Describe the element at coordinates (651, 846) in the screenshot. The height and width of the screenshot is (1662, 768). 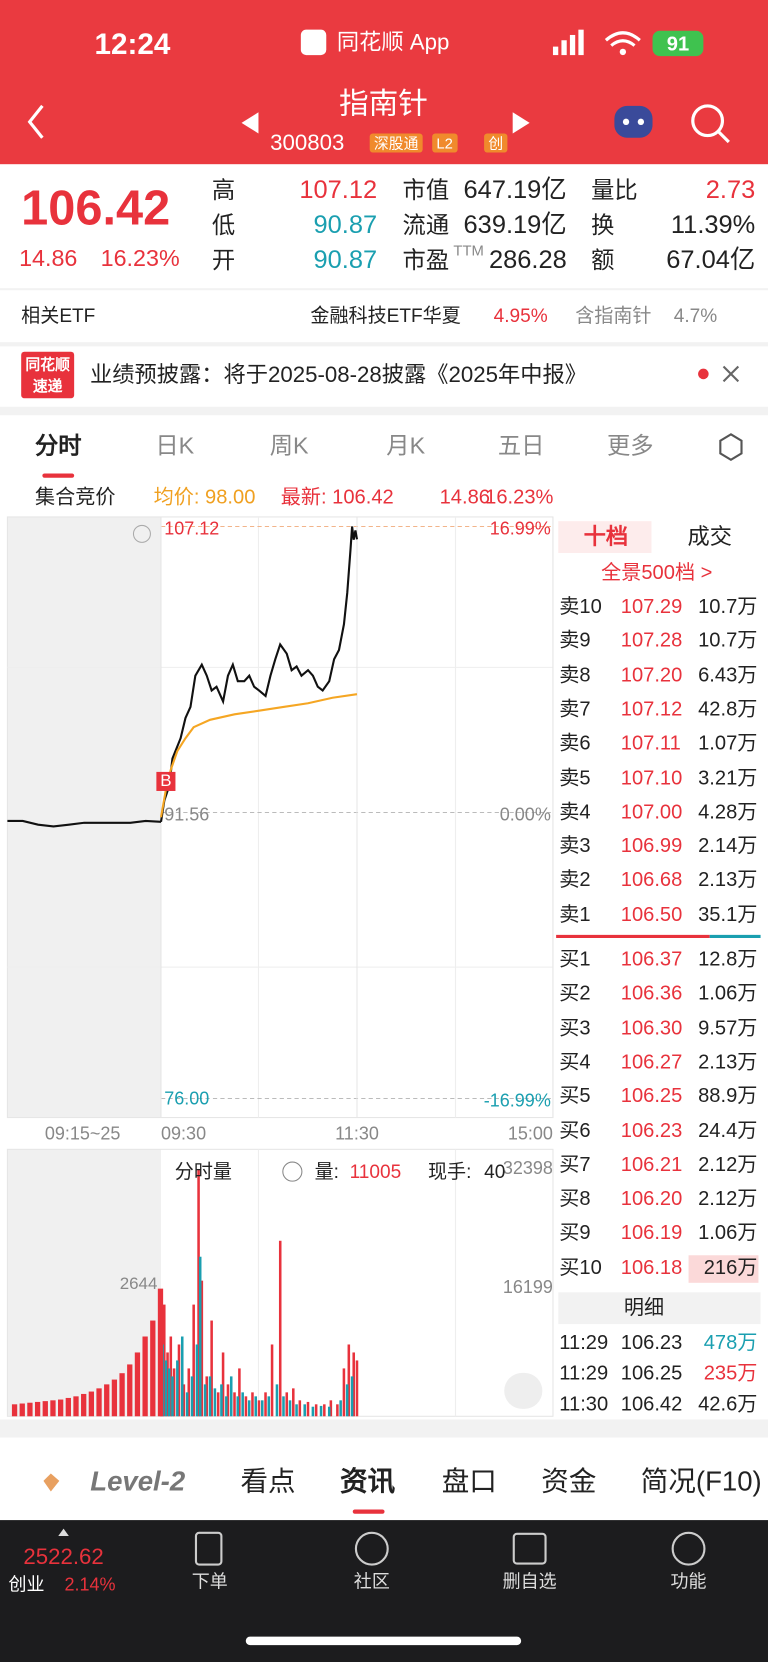
I see `book-price: 106.99` at that location.